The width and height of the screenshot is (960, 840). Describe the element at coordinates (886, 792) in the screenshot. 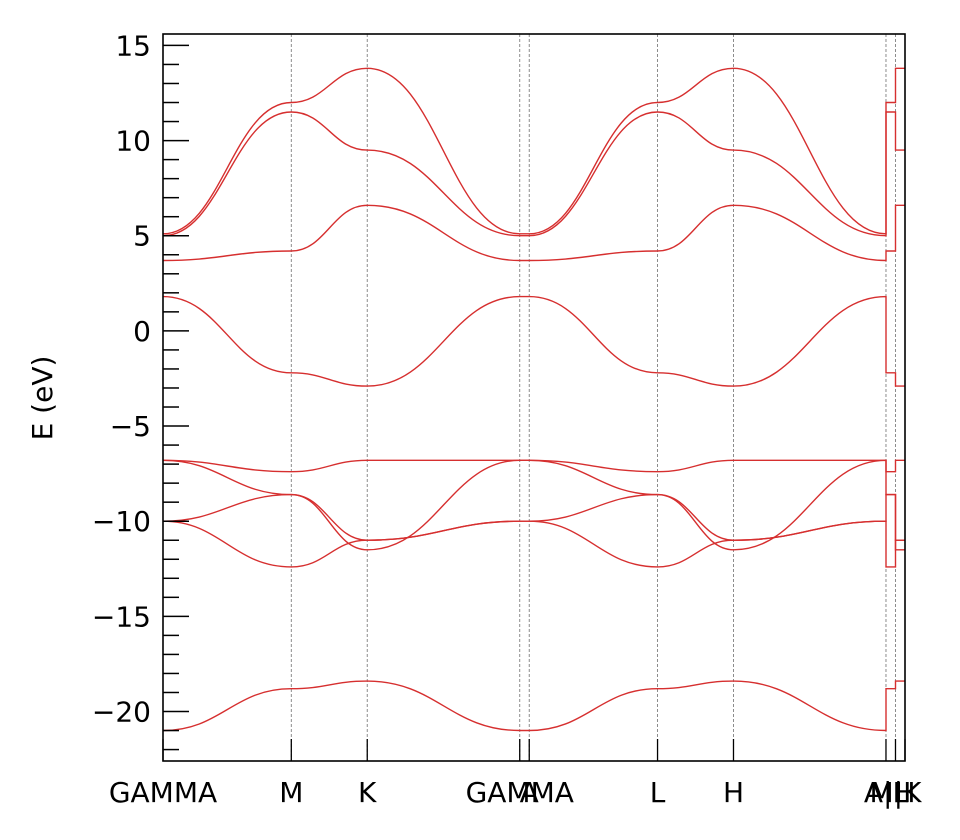

I see `x-tick-label: A|L` at that location.